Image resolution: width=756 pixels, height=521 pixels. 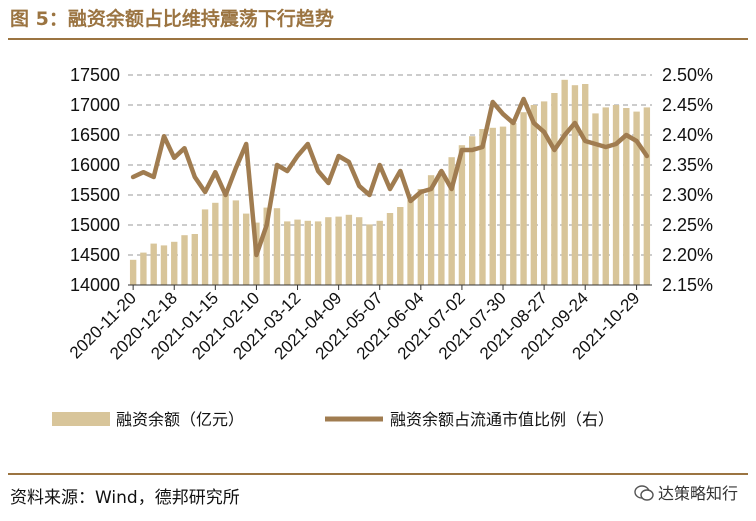 I want to click on y-left-tick-label: 17000, so click(x=95, y=105).